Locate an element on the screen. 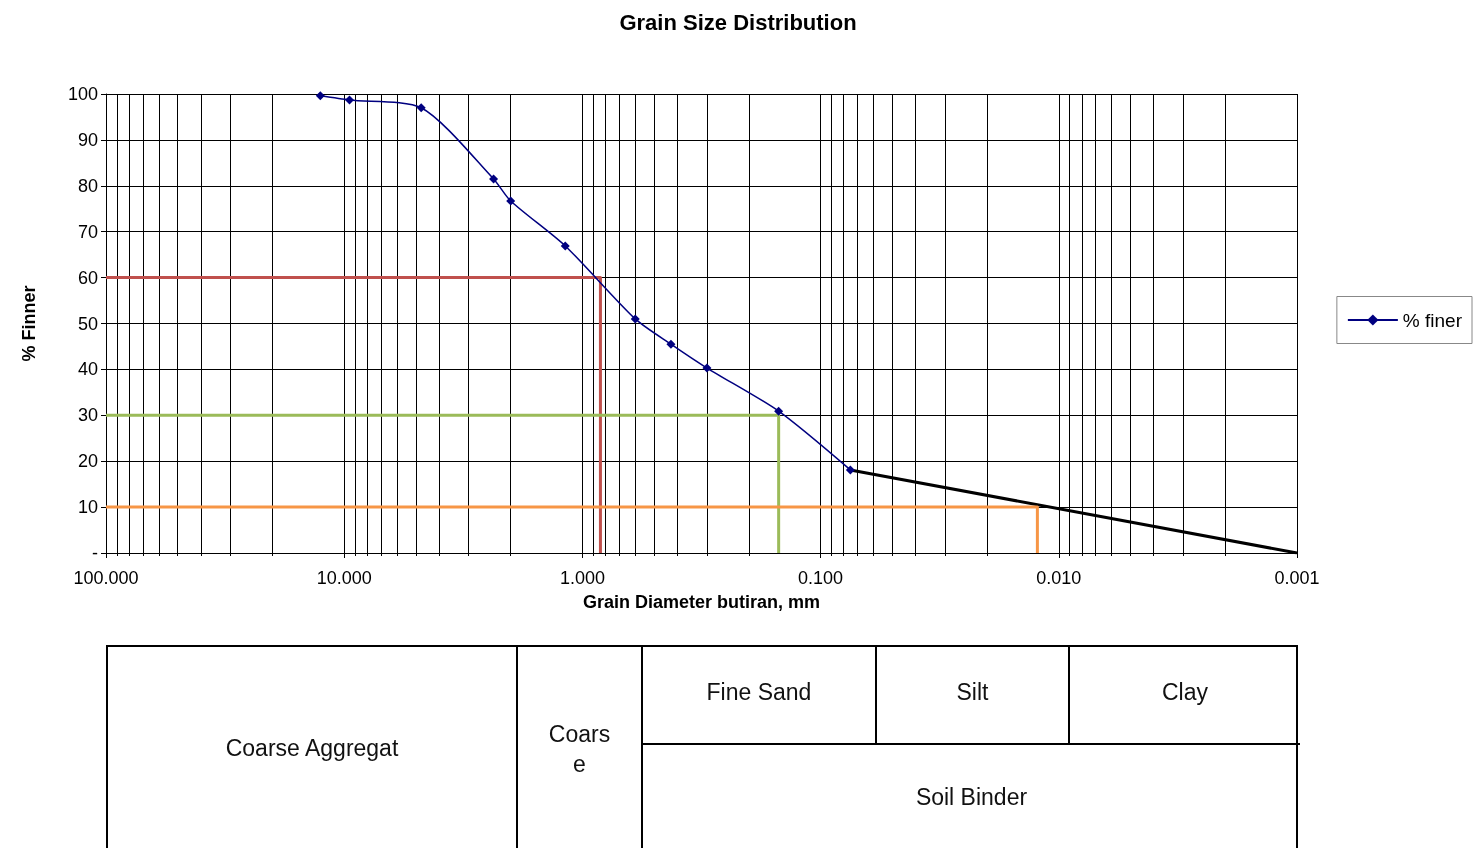 The image size is (1476, 848). x-axis-title: Grain Diameter butiran, mm is located at coordinates (701, 602).